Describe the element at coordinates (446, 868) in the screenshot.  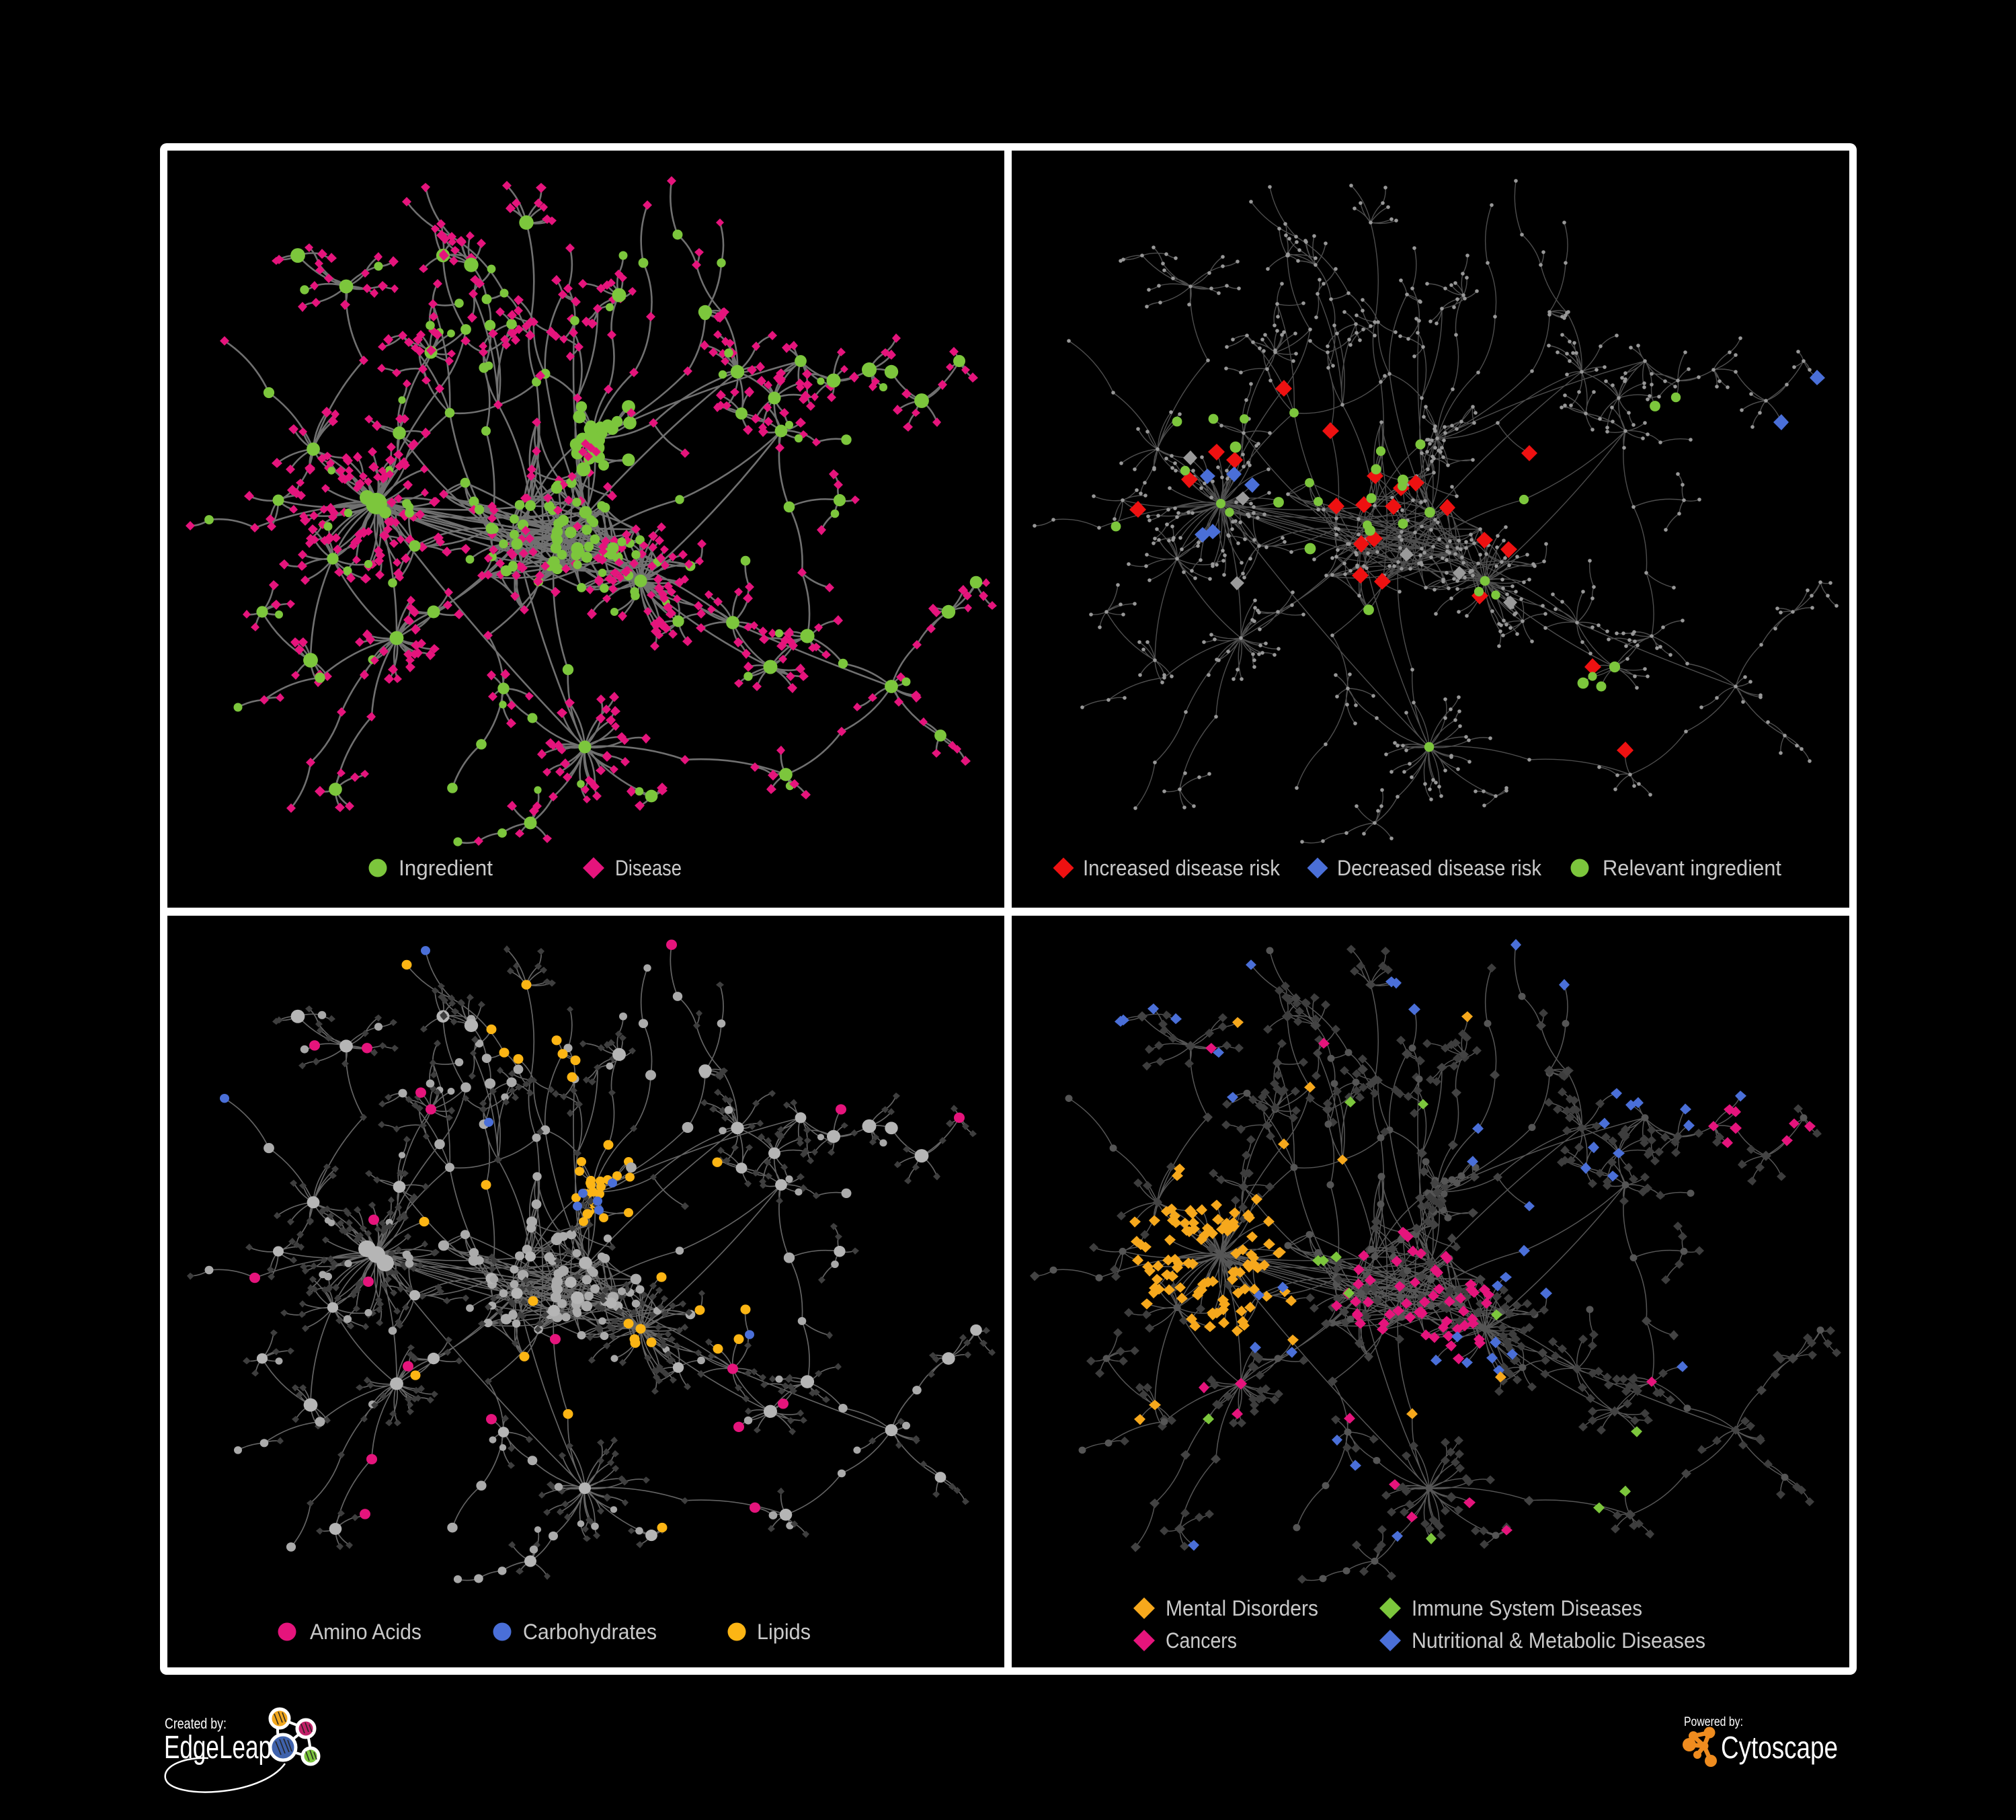
I see `svg-text: Ingredient` at that location.